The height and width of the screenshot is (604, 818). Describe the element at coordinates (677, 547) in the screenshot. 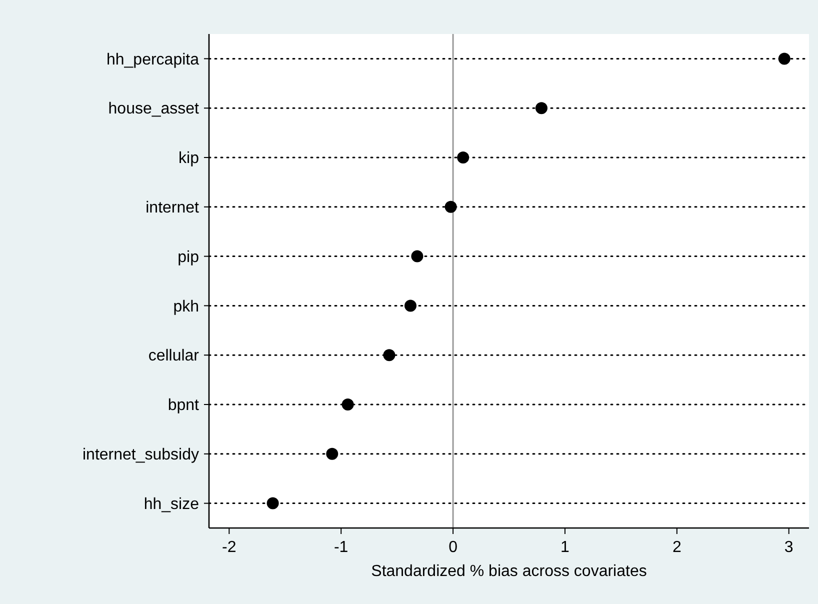

I see `x-tick-label: 2` at that location.